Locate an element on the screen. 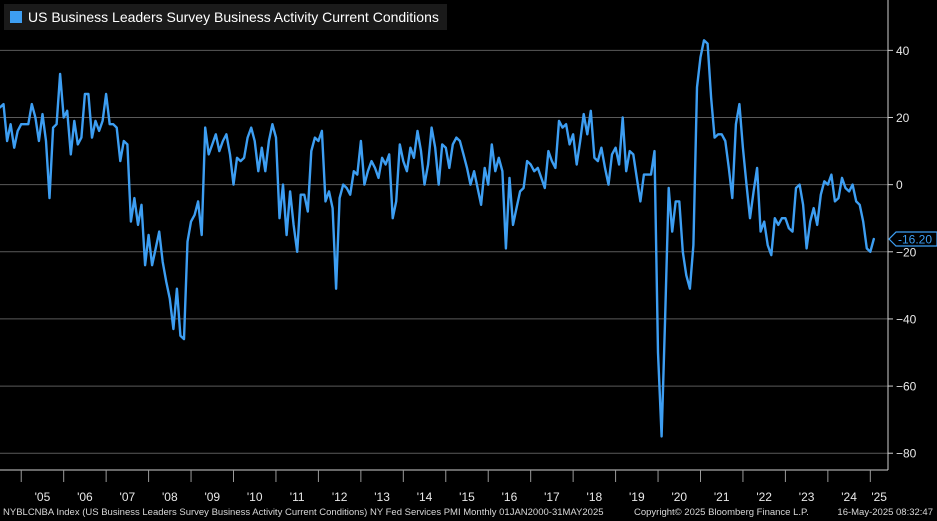  y-axis: 40 20 0 −20 −40 −60 −80 is located at coordinates (902, 235).